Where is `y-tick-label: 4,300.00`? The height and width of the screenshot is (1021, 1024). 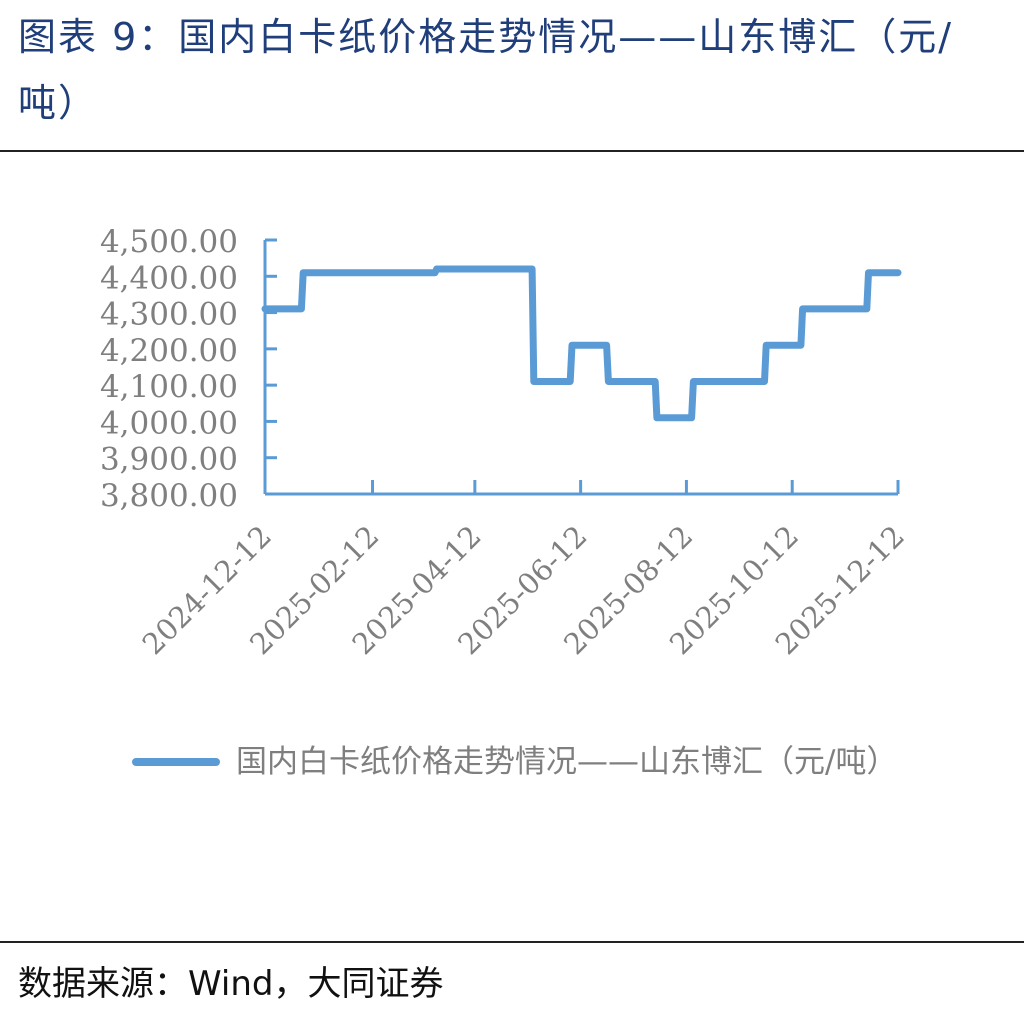 y-tick-label: 4,300.00 is located at coordinates (169, 315).